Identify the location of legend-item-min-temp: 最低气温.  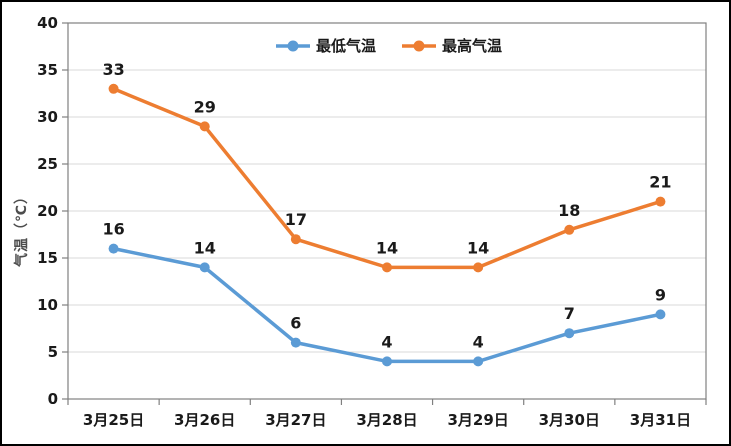
(325, 45).